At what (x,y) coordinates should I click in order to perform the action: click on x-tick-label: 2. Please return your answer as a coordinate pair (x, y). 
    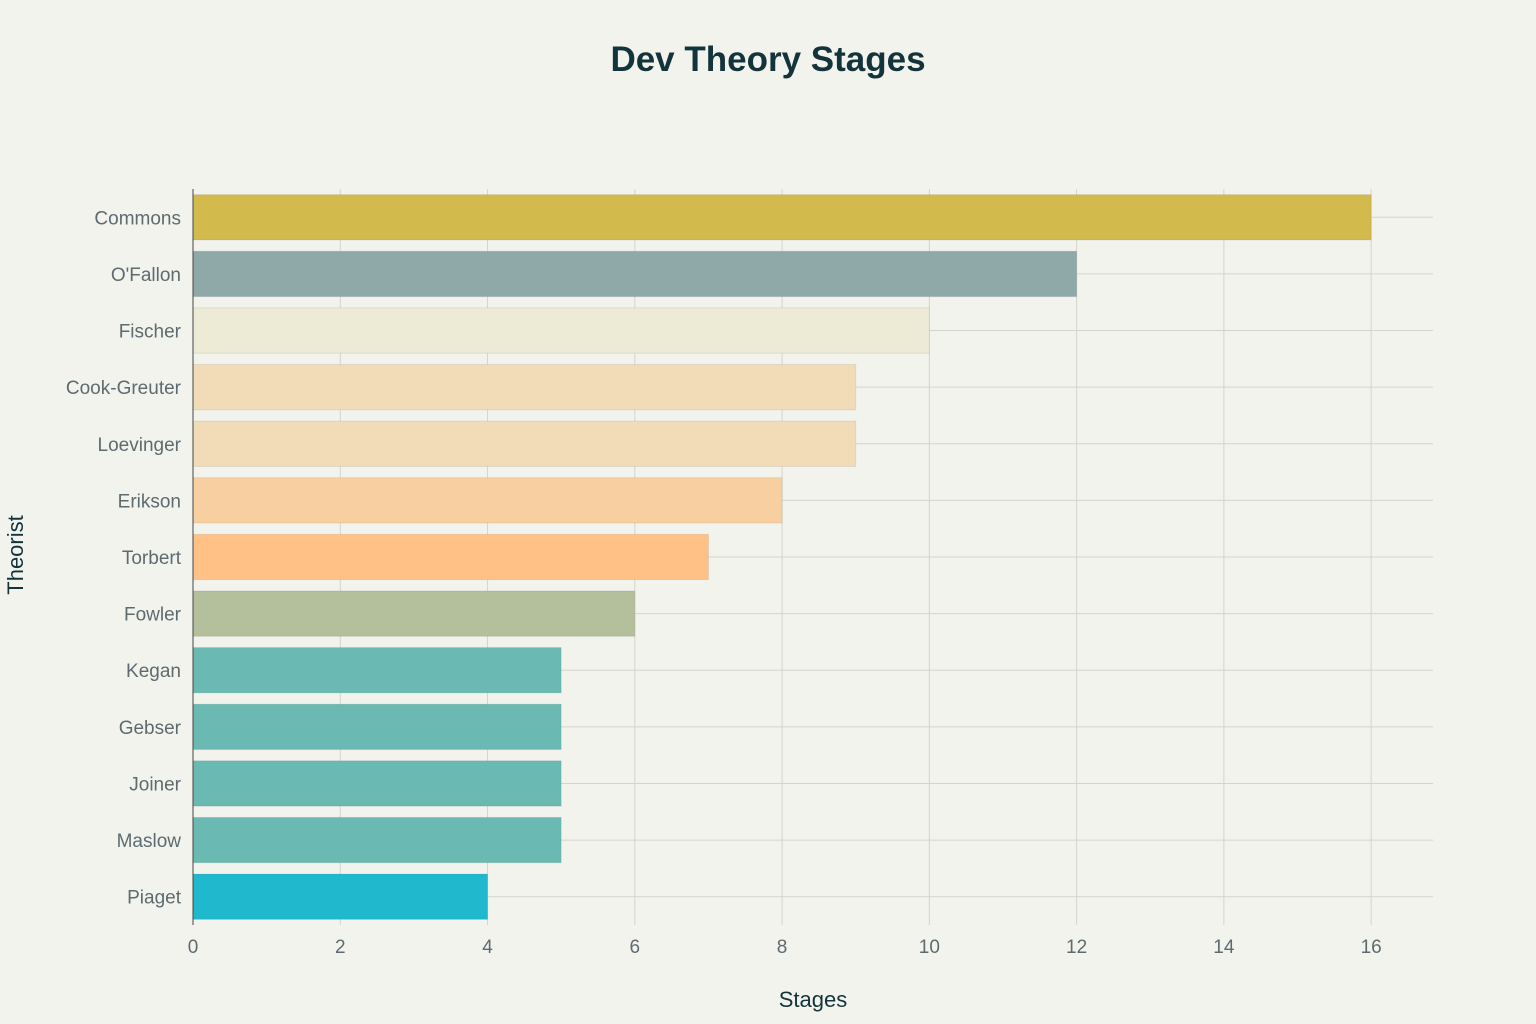
    Looking at the image, I should click on (340, 947).